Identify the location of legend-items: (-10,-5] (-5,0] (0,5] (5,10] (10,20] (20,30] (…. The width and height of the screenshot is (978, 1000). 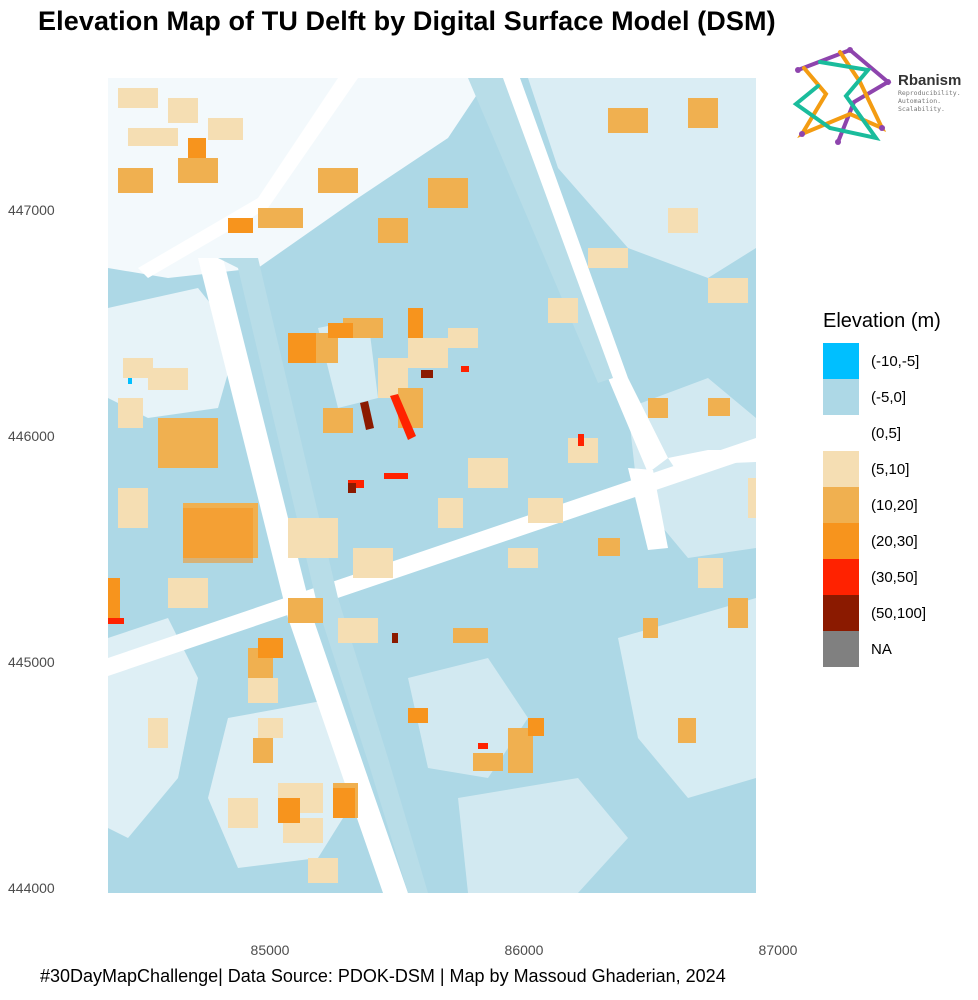
(882, 505).